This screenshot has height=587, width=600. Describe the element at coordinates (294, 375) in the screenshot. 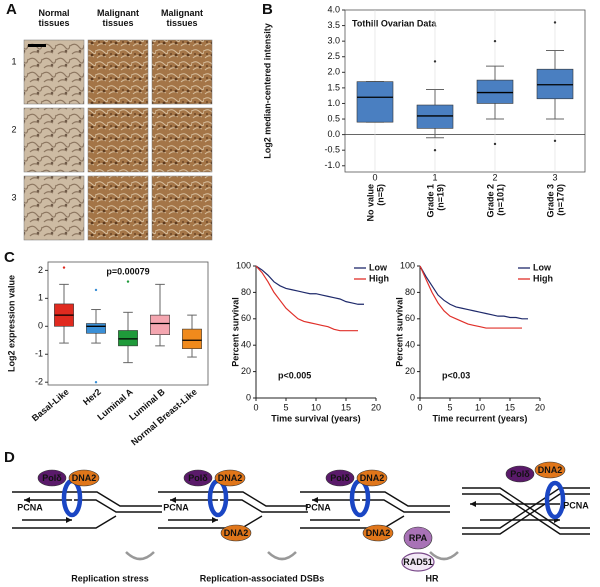

I see `annotation: p<0.005` at that location.